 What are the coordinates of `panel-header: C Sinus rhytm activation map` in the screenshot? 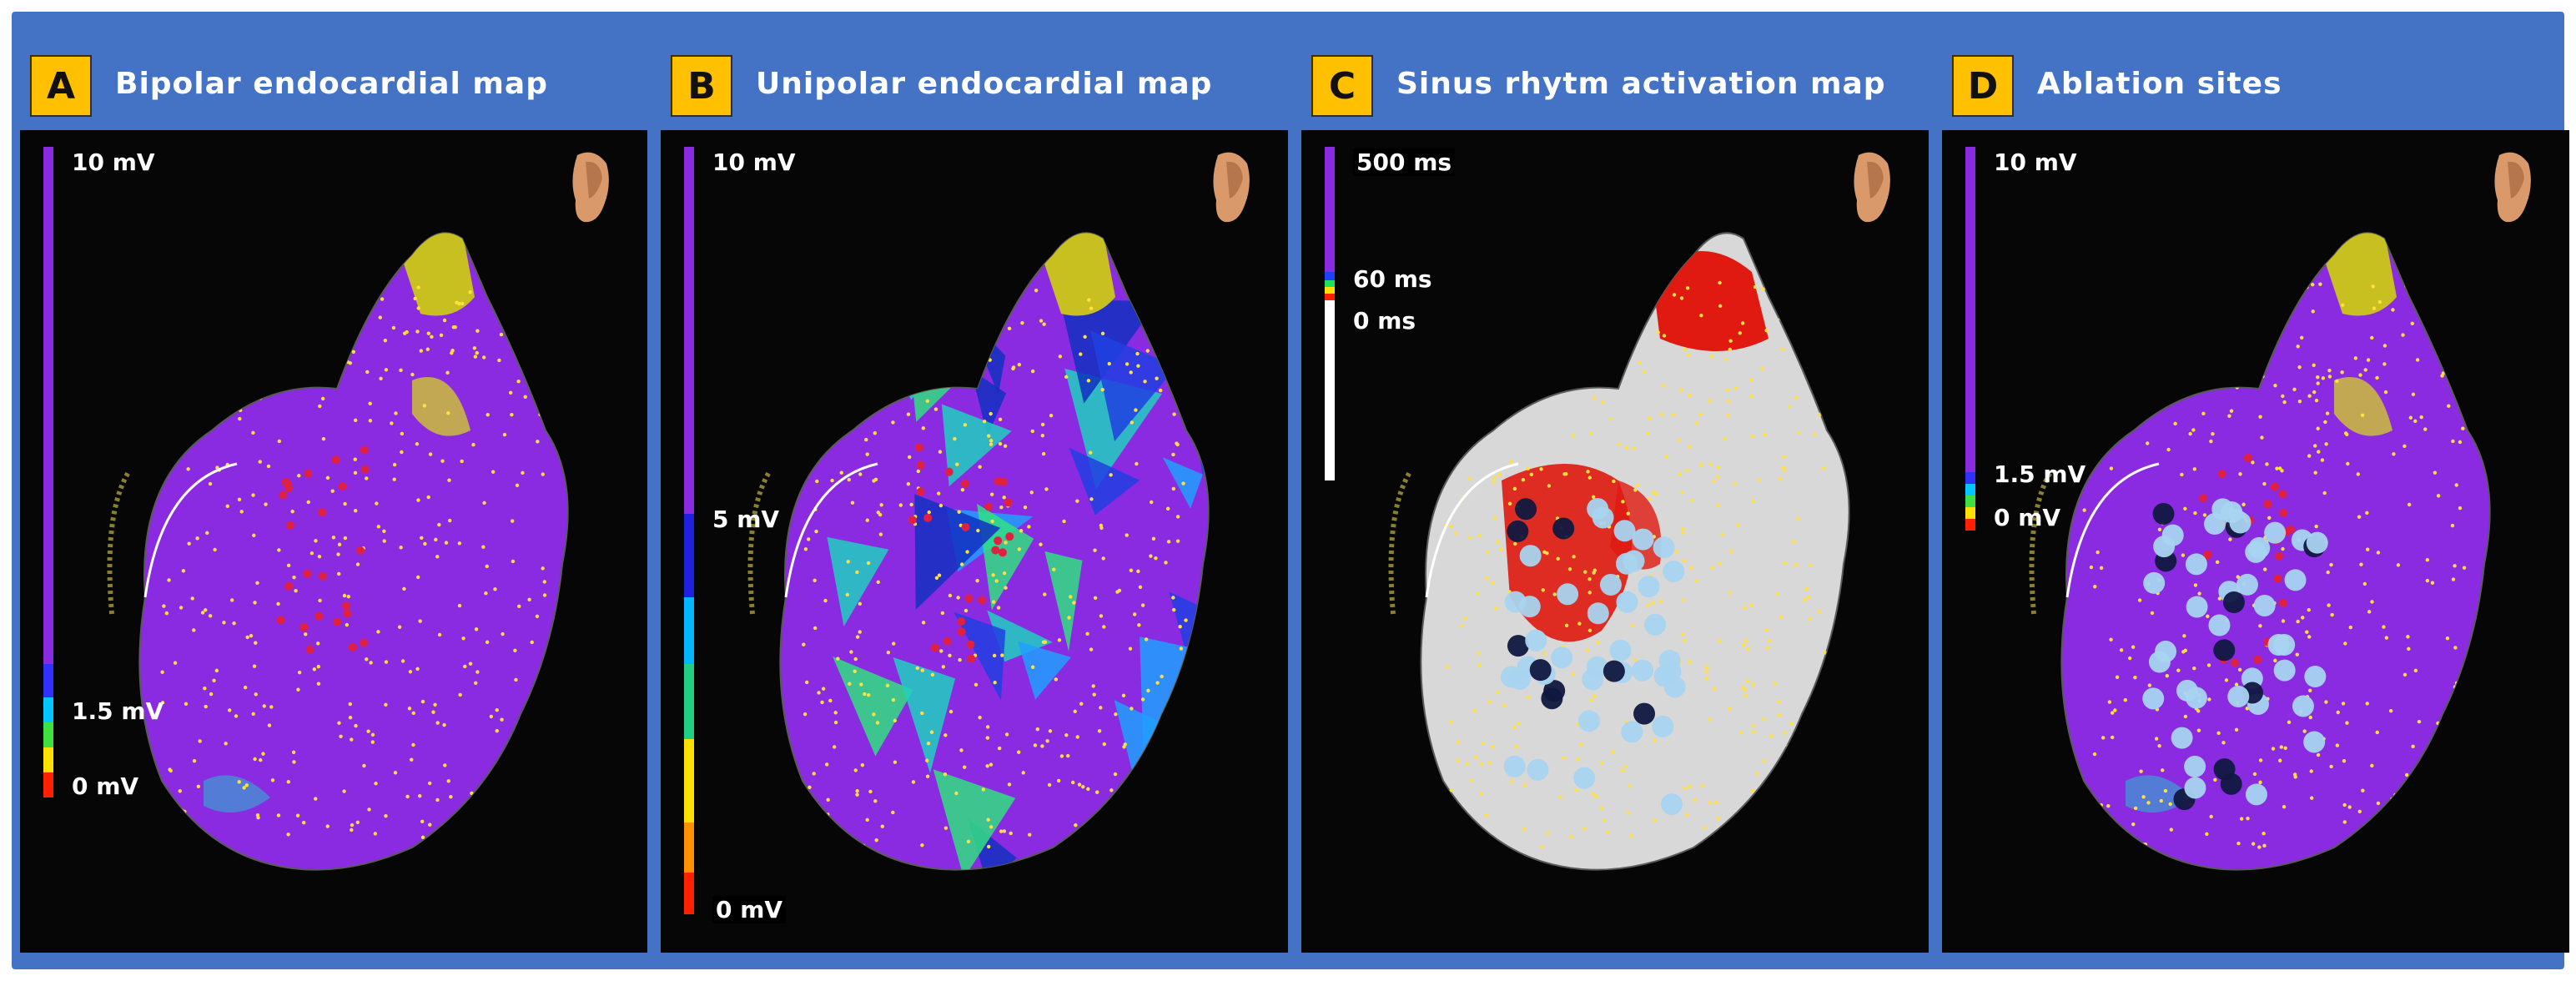 It's located at (1615, 70).